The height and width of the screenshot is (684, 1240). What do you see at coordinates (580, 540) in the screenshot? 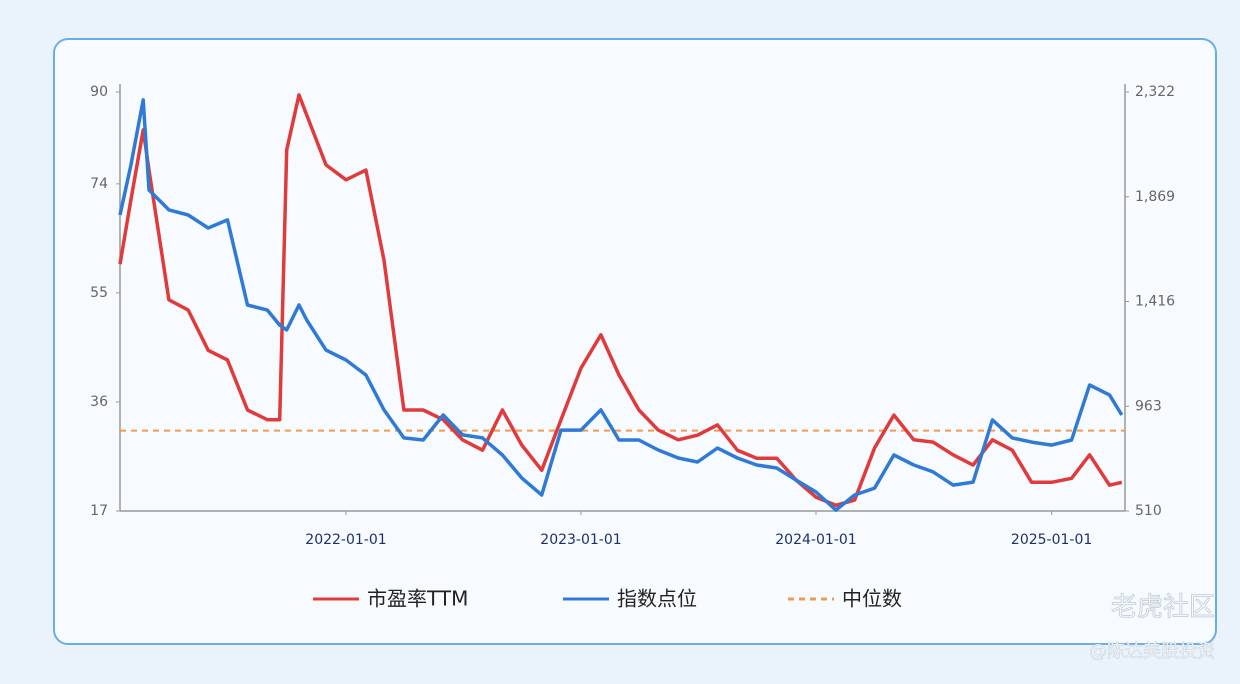
I see `x-tick-label: 2023-01-01` at bounding box center [580, 540].